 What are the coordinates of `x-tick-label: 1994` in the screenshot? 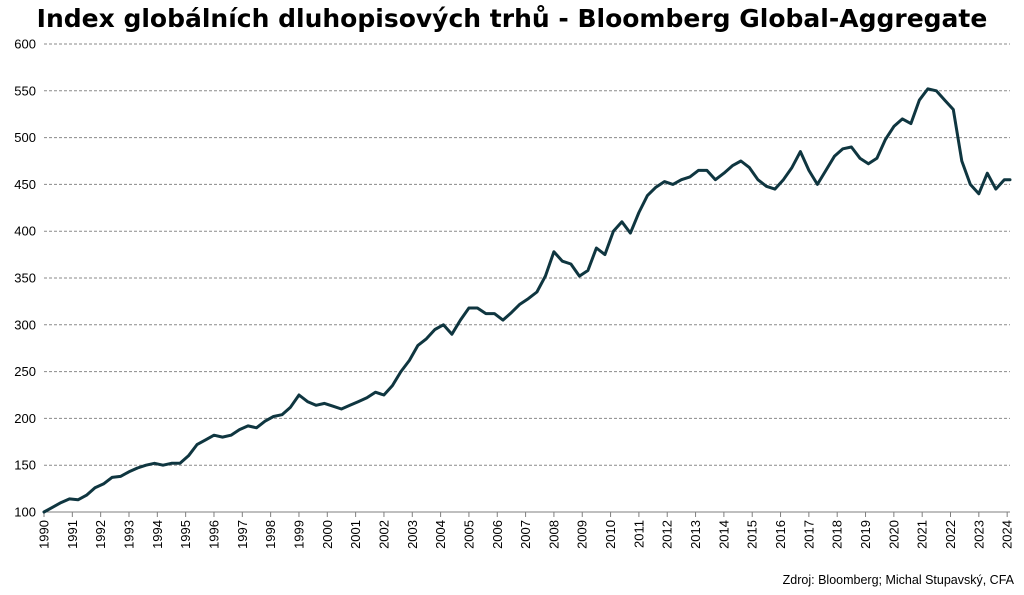 It's located at (157, 534).